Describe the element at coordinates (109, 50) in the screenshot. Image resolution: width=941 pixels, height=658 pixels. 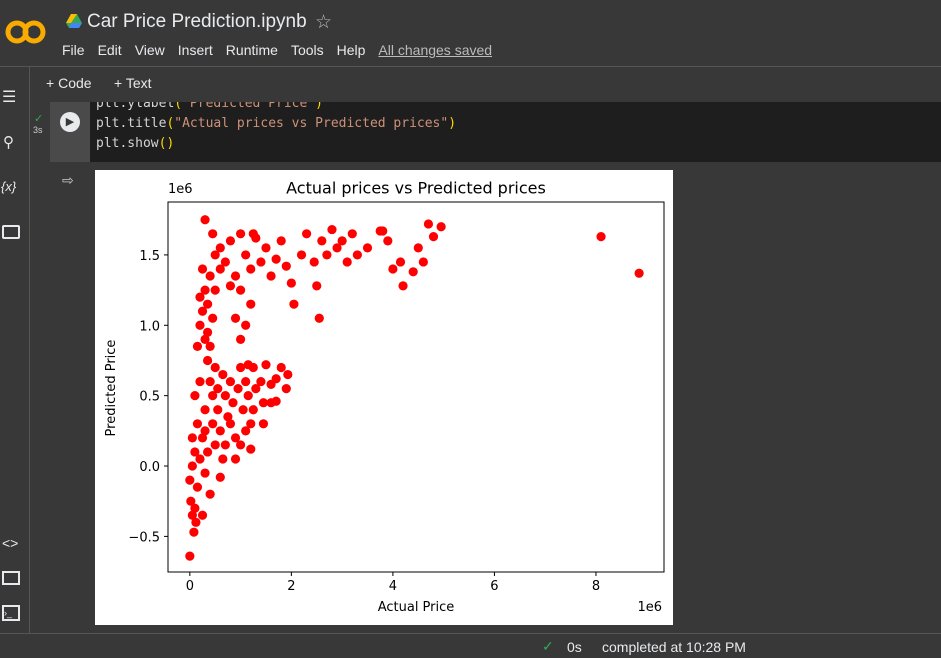
I see `menu-item: Edit` at that location.